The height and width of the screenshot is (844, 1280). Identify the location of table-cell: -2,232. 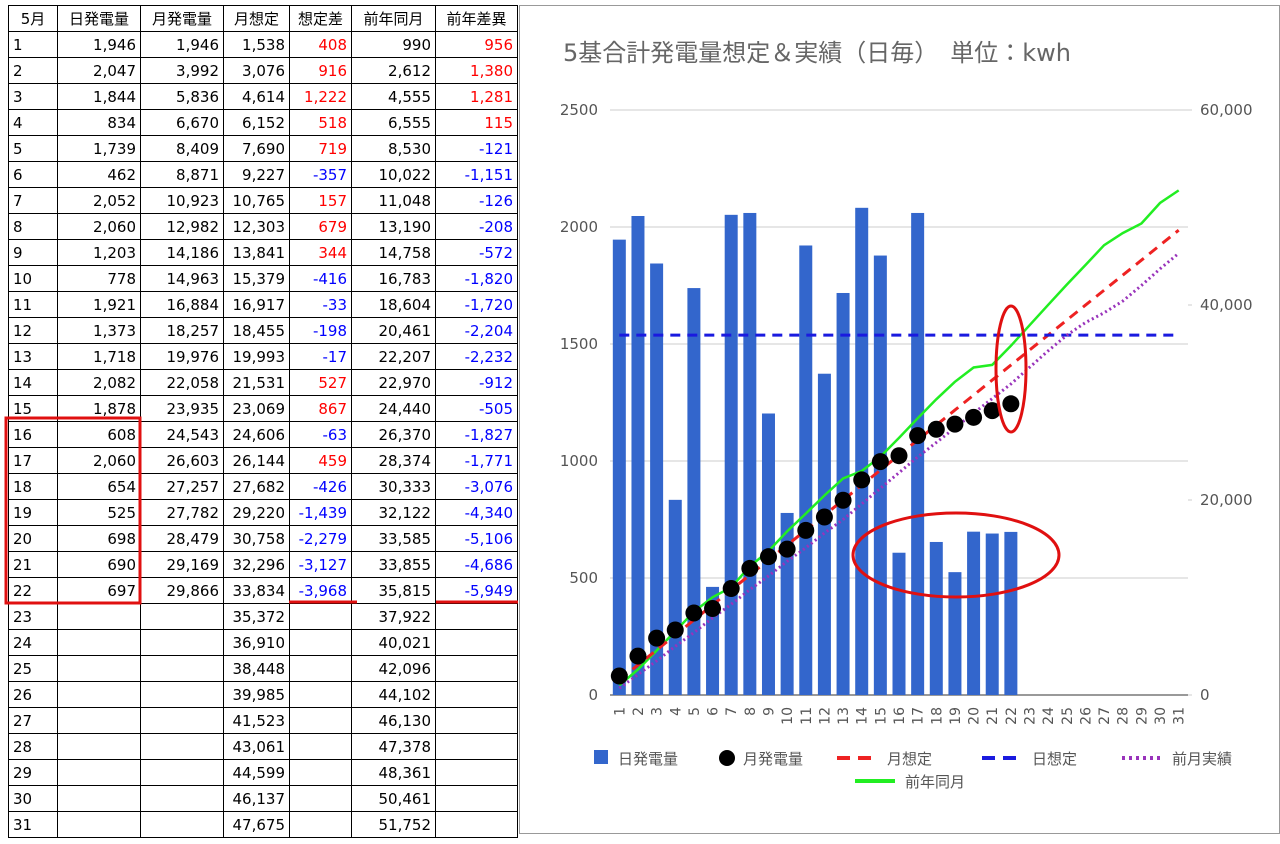
(476, 356).